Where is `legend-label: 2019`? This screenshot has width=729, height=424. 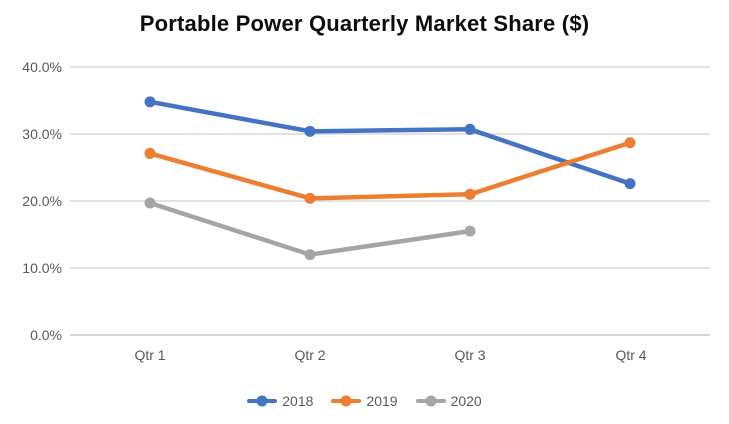 legend-label: 2019 is located at coordinates (382, 401).